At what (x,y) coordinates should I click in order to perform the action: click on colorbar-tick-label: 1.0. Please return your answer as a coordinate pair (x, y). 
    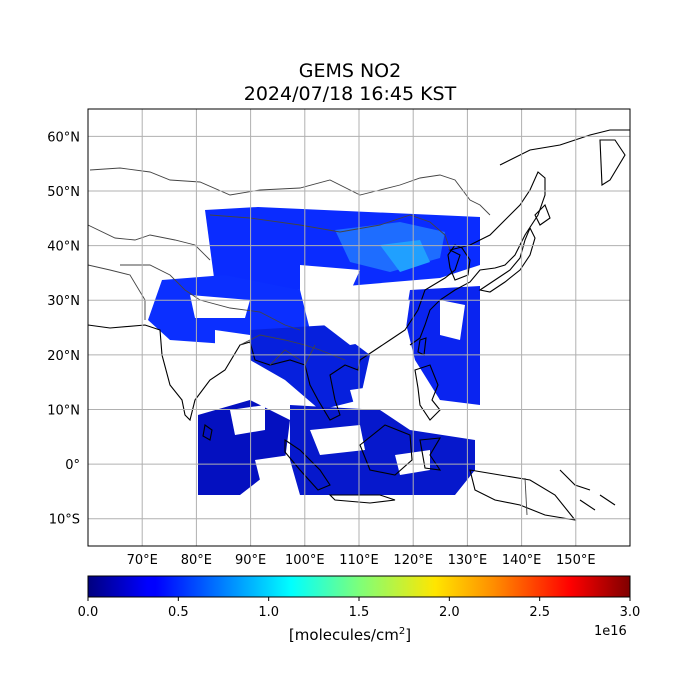
    Looking at the image, I should click on (268, 612).